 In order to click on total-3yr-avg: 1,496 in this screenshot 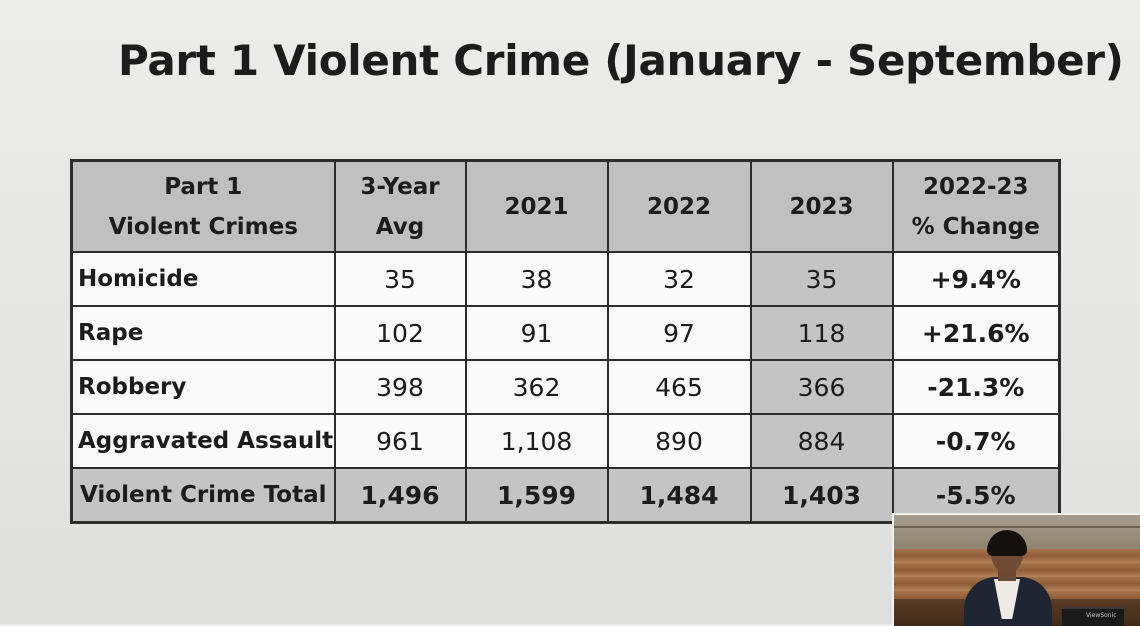, I will do `click(400, 495)`.